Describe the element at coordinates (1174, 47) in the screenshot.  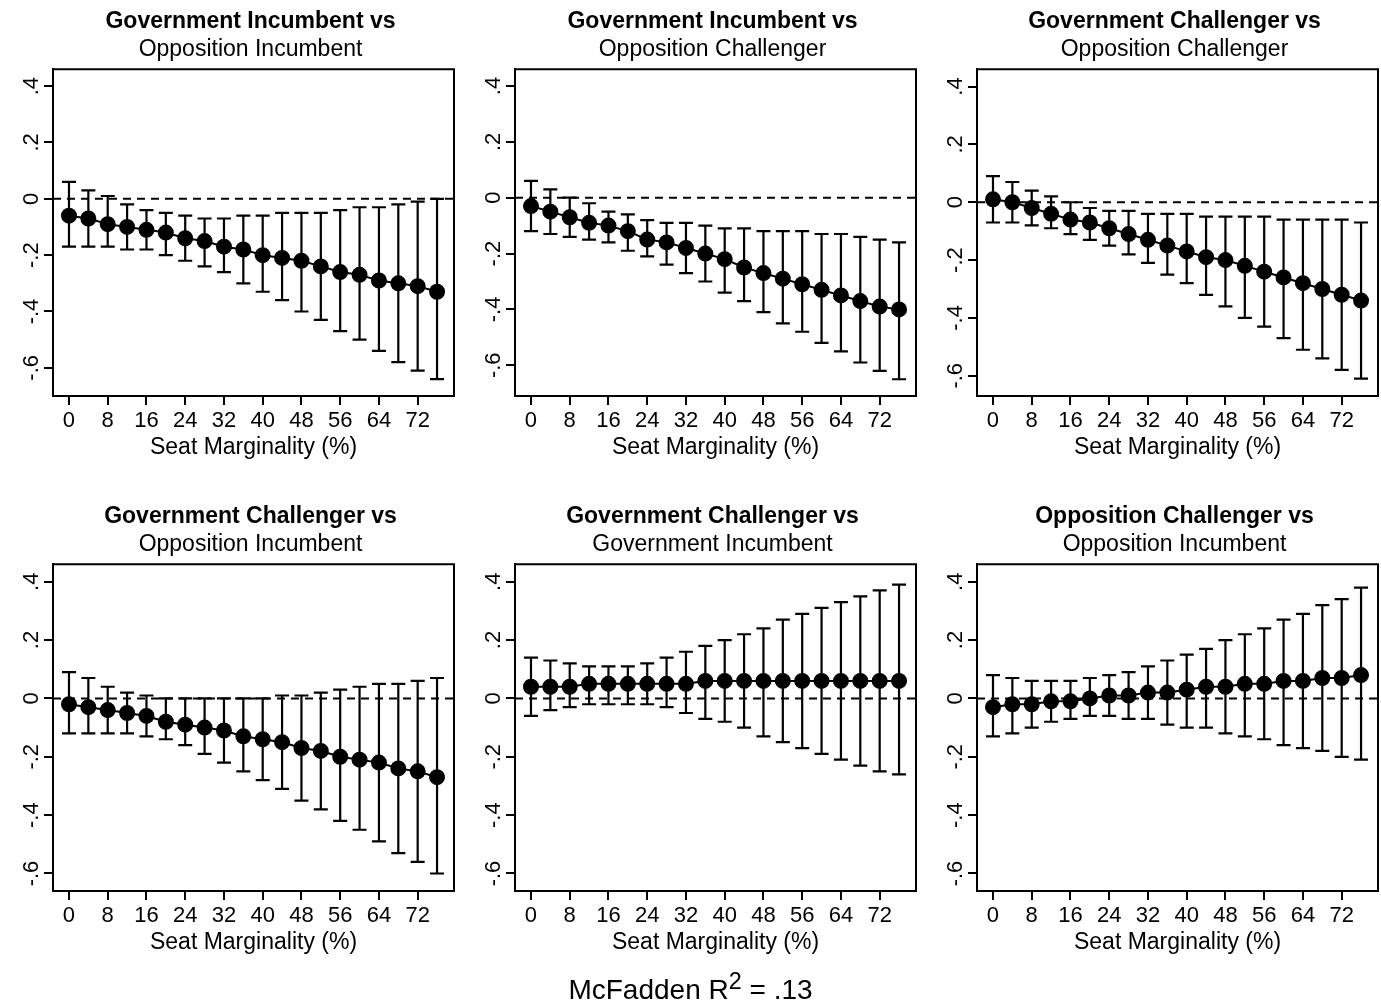
I see `chart-subtitle: Opposition Challenger` at that location.